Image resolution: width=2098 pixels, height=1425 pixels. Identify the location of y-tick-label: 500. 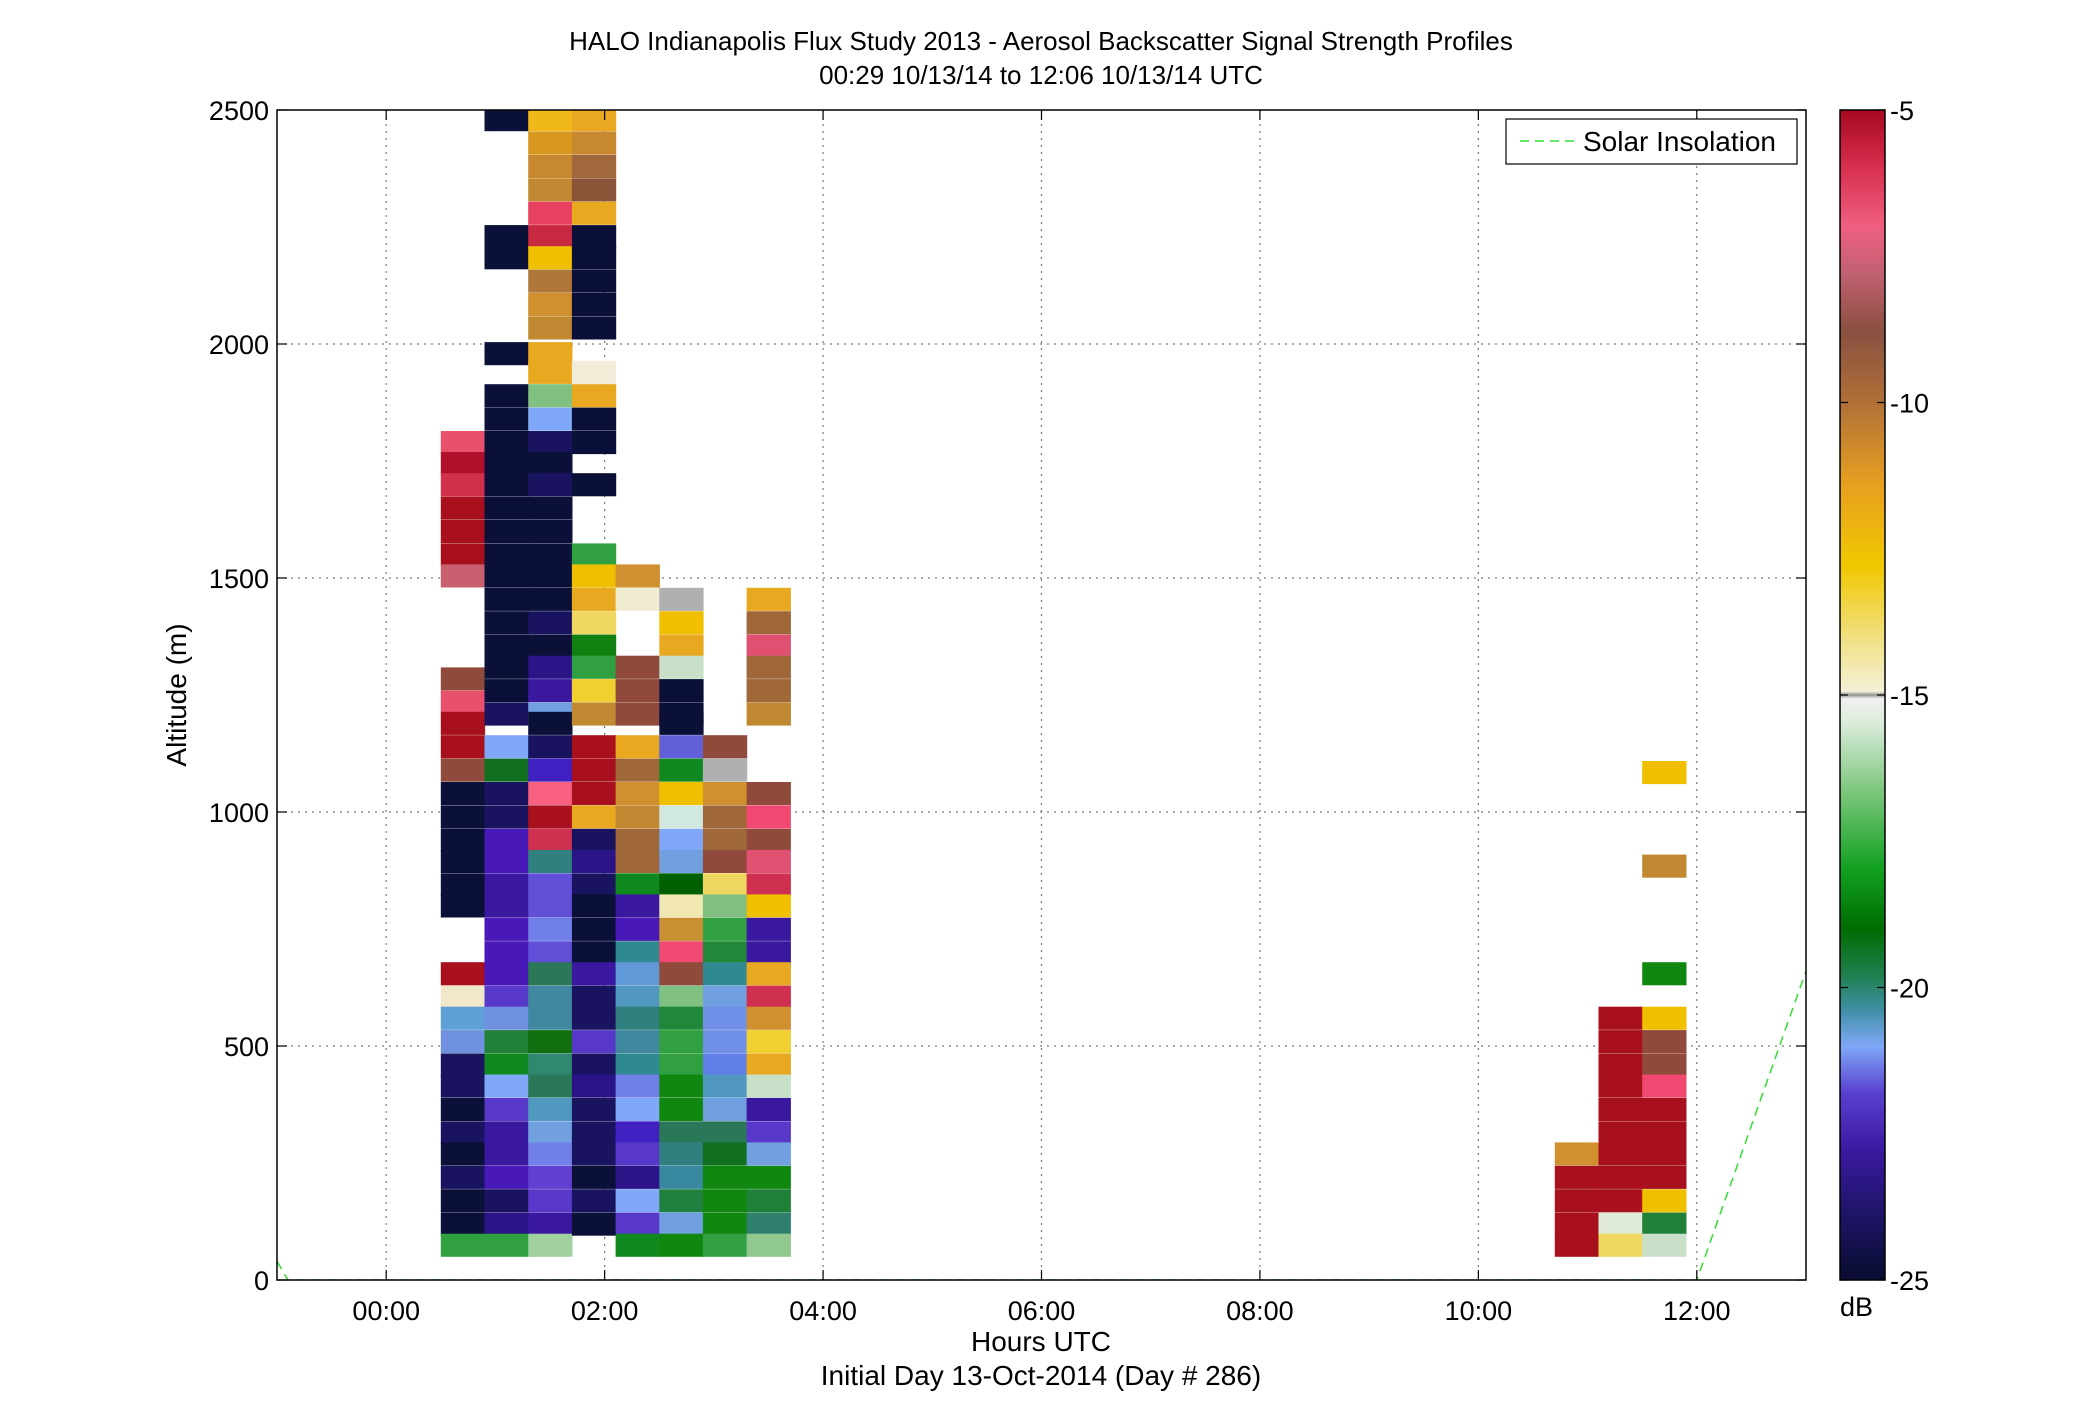
(246, 1047).